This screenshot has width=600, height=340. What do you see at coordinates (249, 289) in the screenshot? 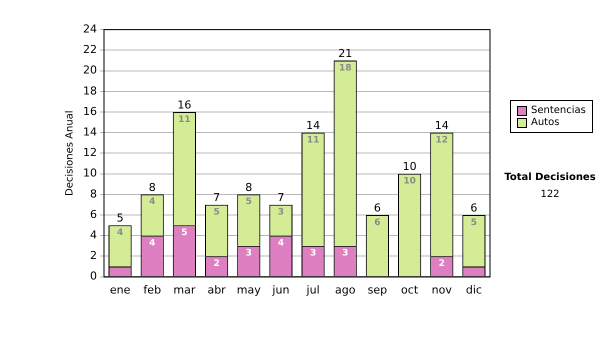
I see `x-tick-label: may` at bounding box center [249, 289].